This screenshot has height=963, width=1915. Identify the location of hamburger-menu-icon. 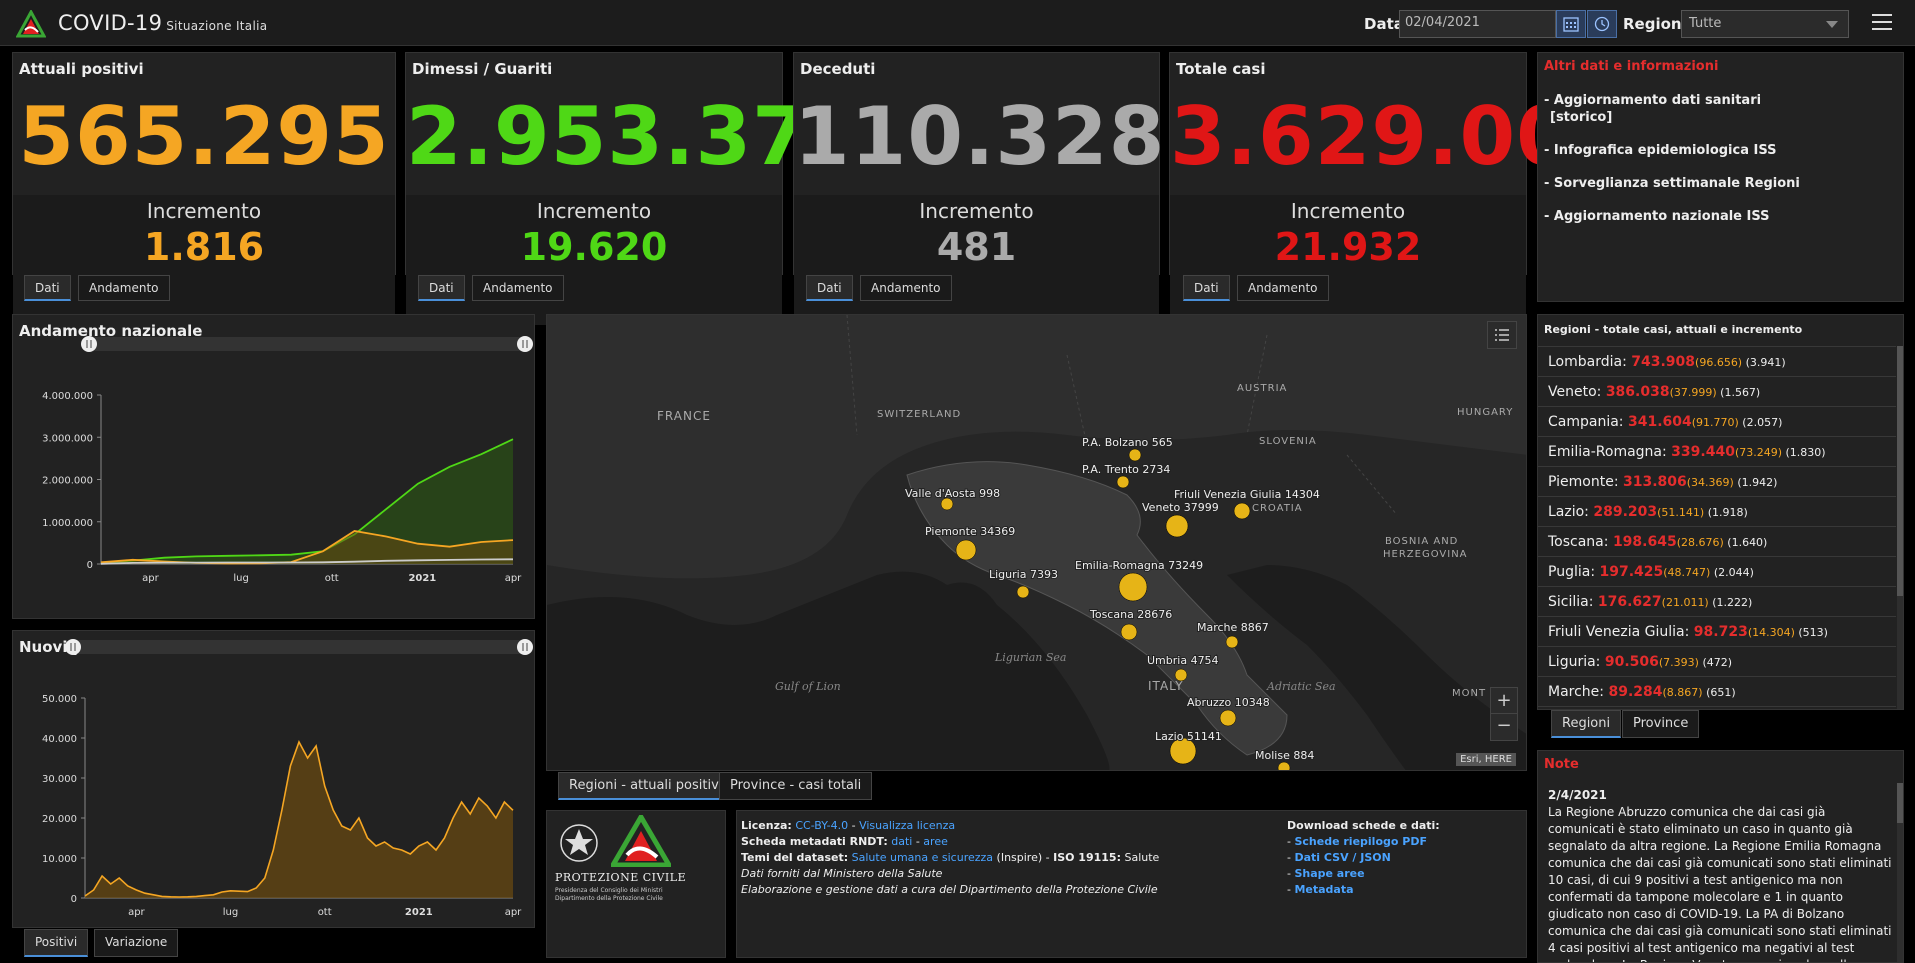
(1882, 22).